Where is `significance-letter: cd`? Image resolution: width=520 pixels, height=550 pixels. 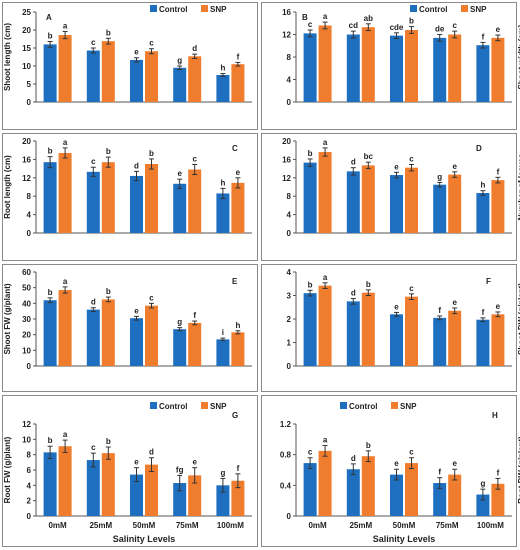 significance-letter: cd is located at coordinates (353, 25).